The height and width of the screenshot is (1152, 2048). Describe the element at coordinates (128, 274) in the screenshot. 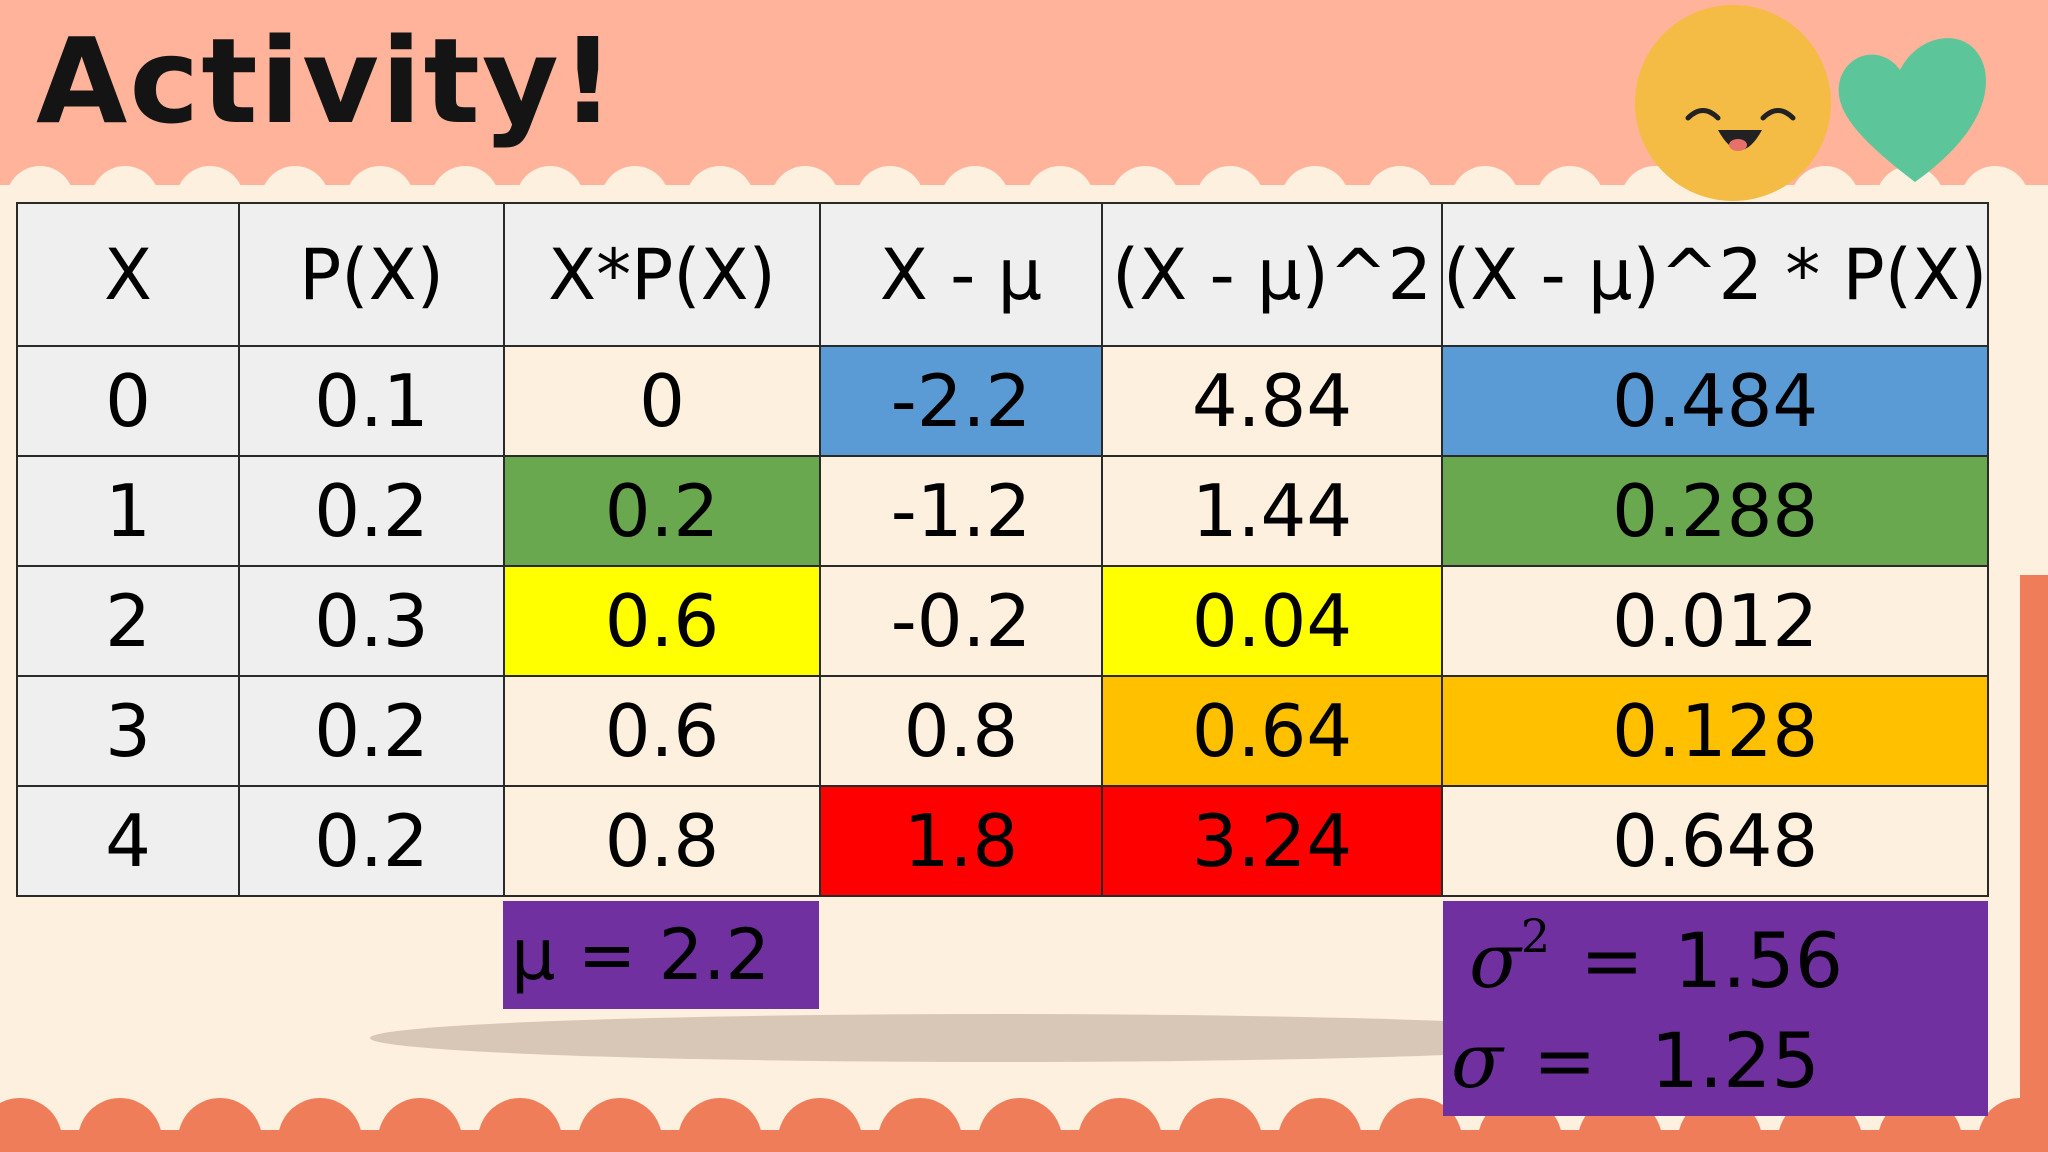

I see `header-x: X` at that location.